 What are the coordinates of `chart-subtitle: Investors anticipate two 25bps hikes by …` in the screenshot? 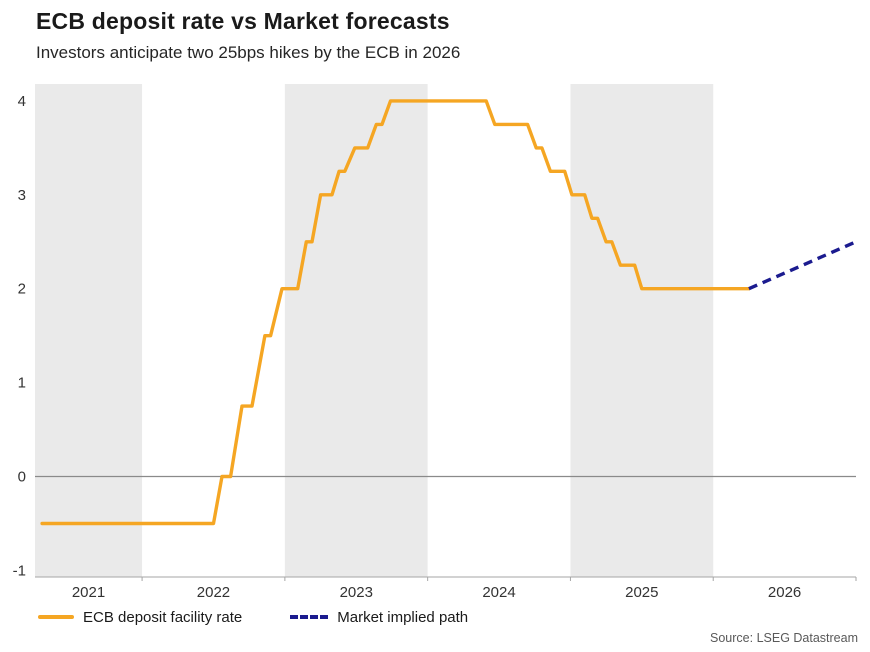 It's located at (248, 52).